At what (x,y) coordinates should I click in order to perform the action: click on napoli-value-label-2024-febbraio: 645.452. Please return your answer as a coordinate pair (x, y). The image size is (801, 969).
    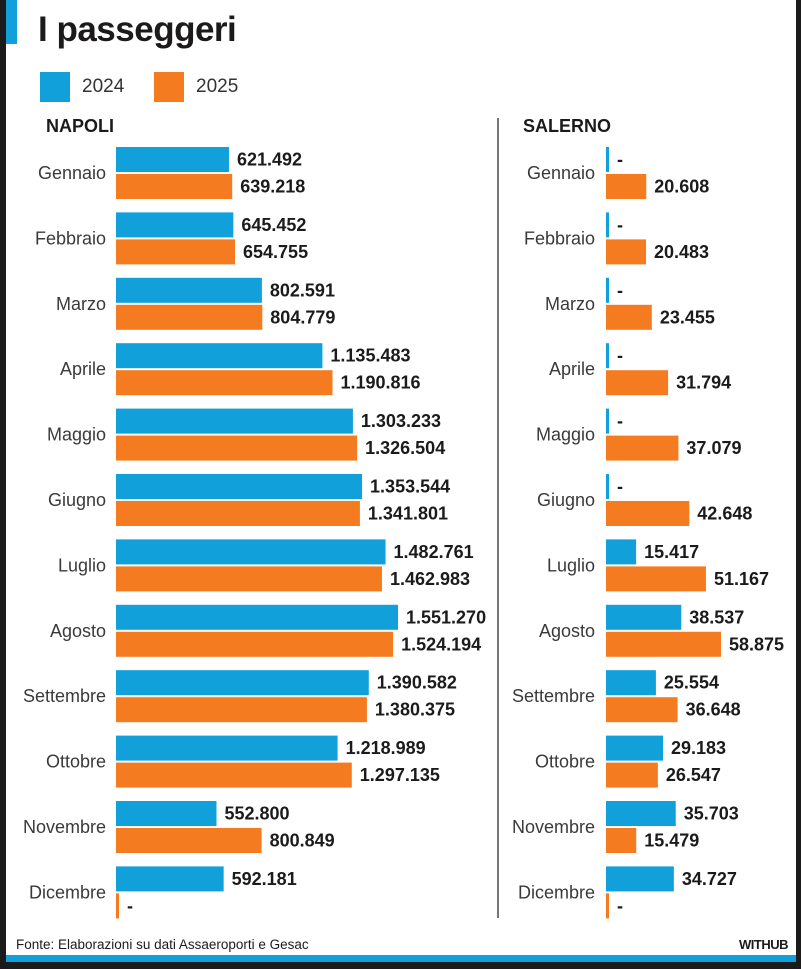
    Looking at the image, I should click on (273, 225).